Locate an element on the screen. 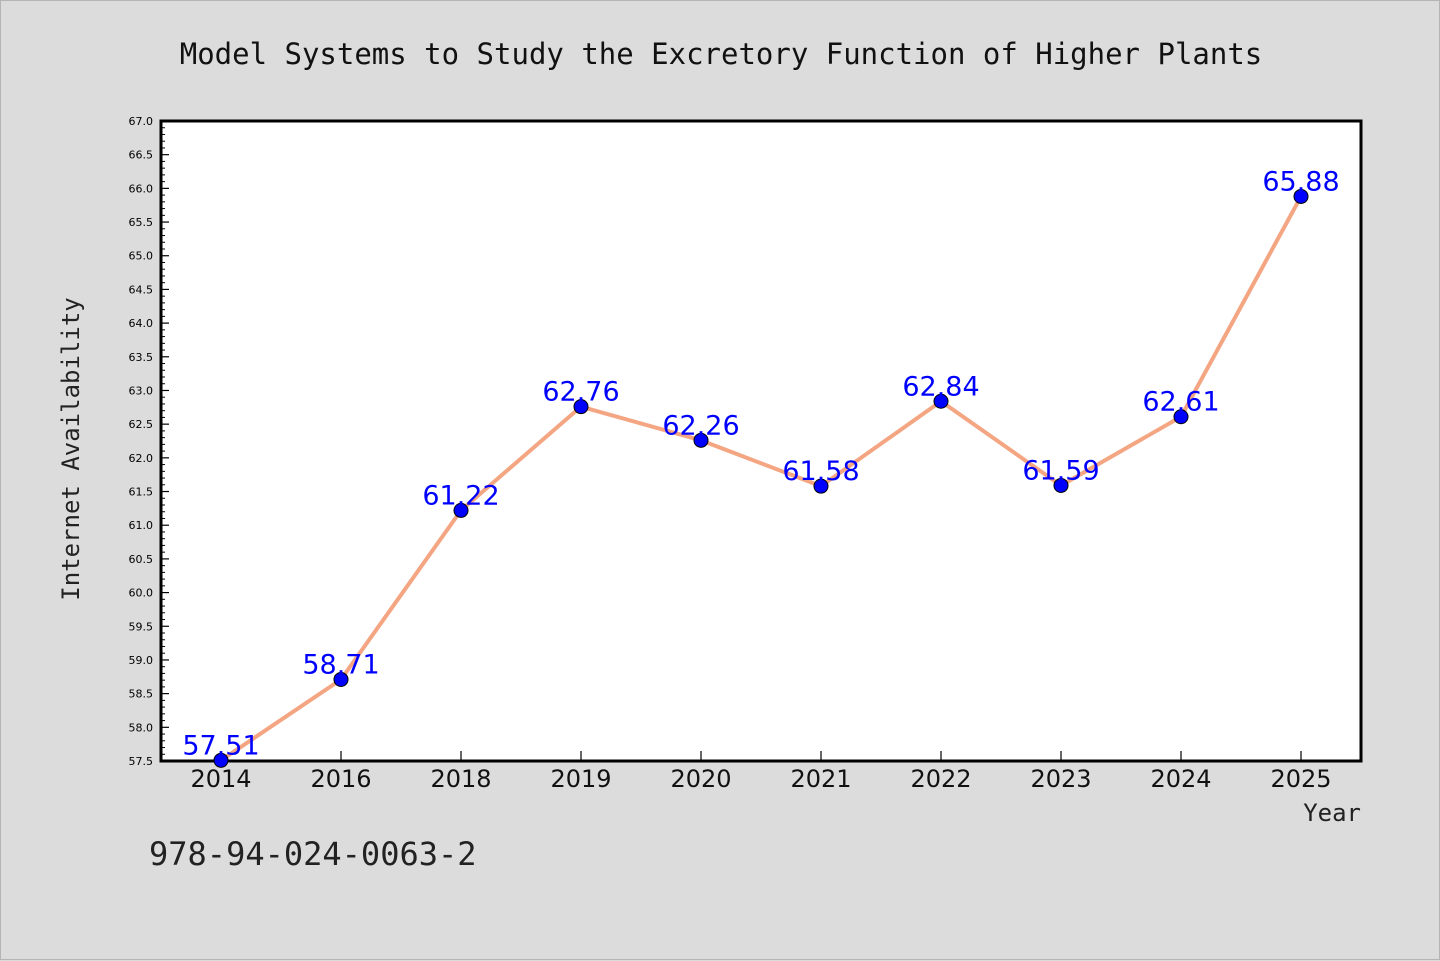  footer-code: 978-94-024-0063-2 is located at coordinates (313, 854).